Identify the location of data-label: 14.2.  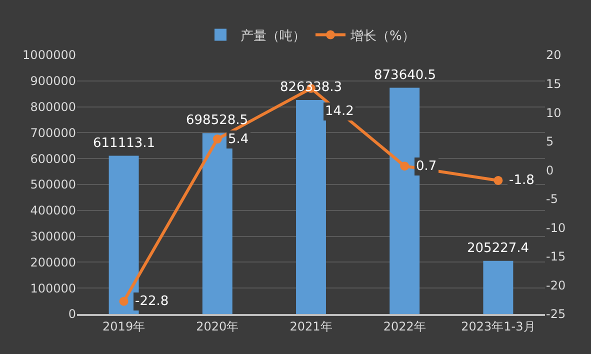
(339, 111).